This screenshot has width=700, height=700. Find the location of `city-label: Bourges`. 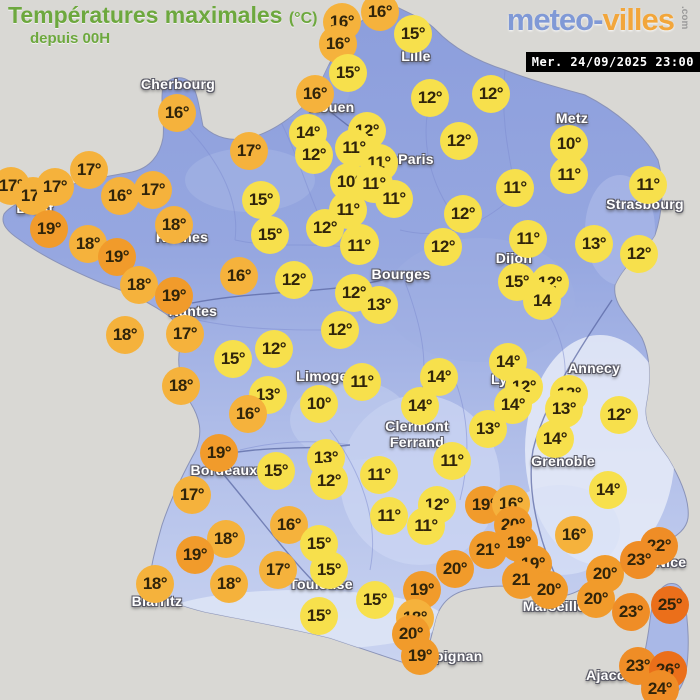

city-label: Bourges is located at coordinates (401, 274).